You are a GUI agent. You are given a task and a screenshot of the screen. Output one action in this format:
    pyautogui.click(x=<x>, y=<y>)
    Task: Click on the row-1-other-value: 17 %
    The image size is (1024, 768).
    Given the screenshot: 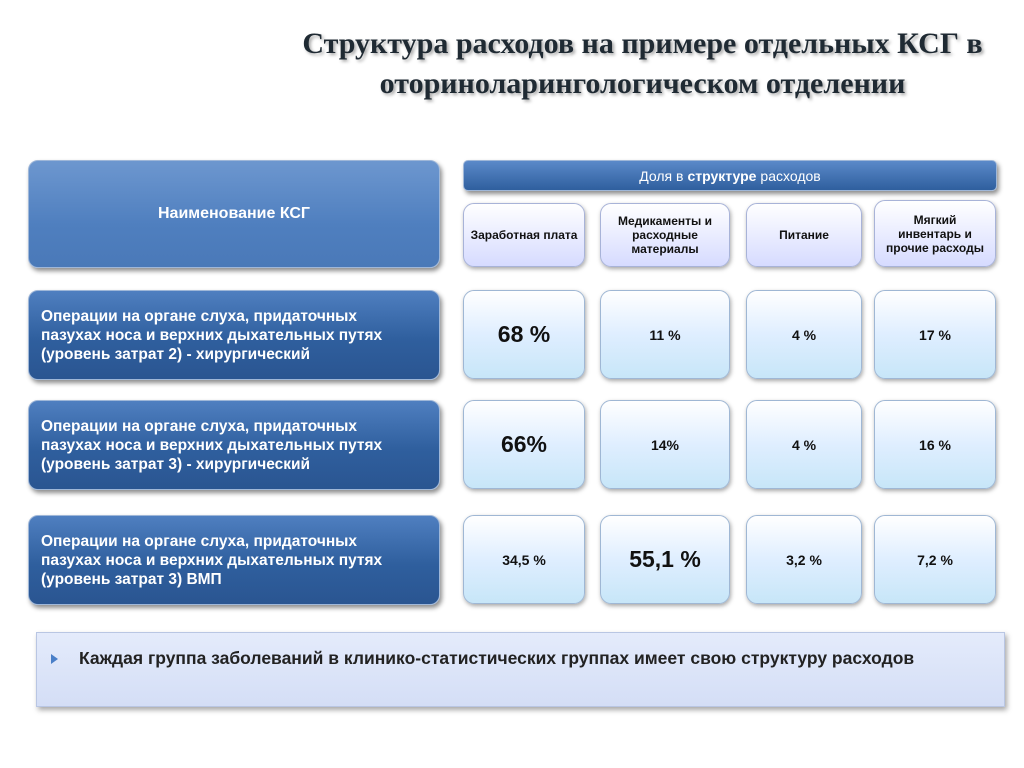 What is the action you would take?
    pyautogui.click(x=935, y=334)
    